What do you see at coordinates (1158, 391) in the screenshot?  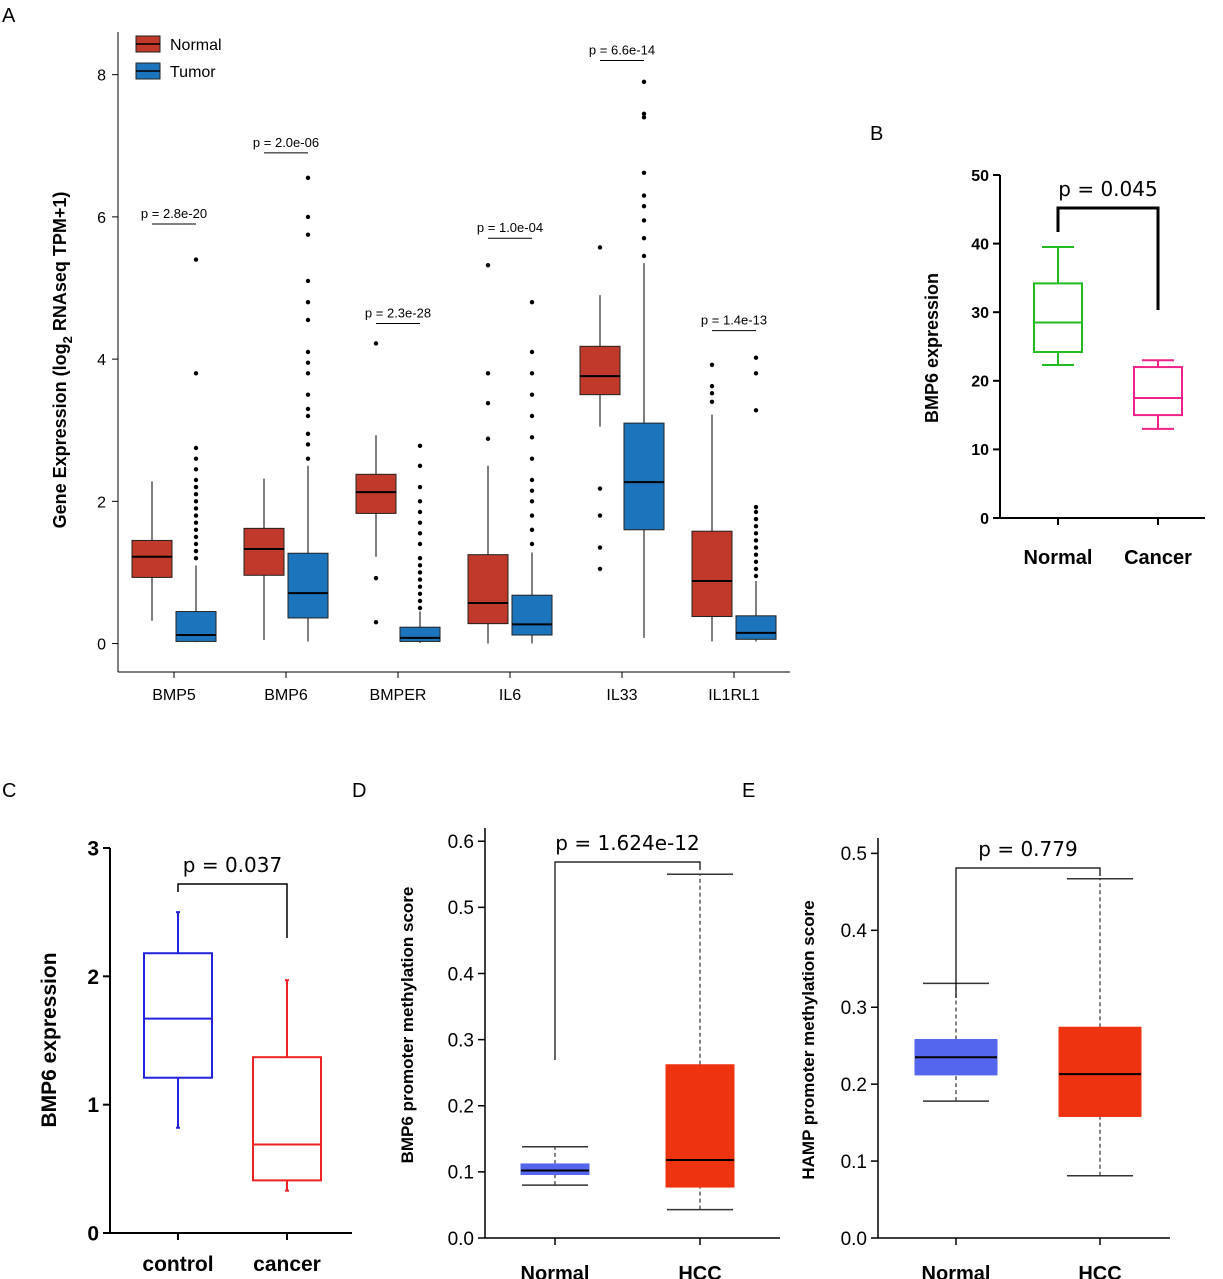 I see `panel-b-box-cancer` at bounding box center [1158, 391].